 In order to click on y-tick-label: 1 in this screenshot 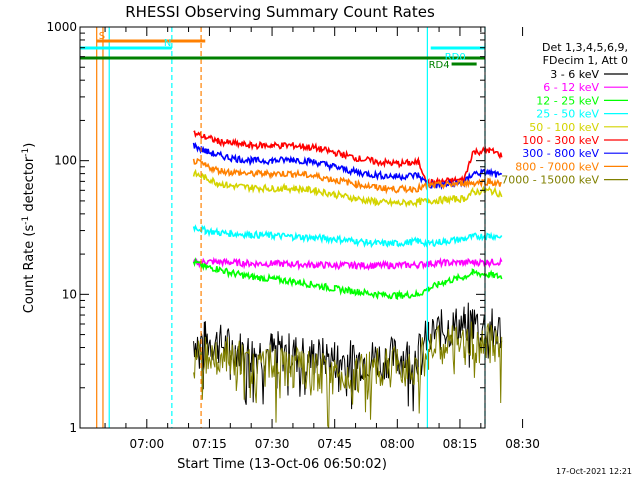, I will do `click(73, 428)`.